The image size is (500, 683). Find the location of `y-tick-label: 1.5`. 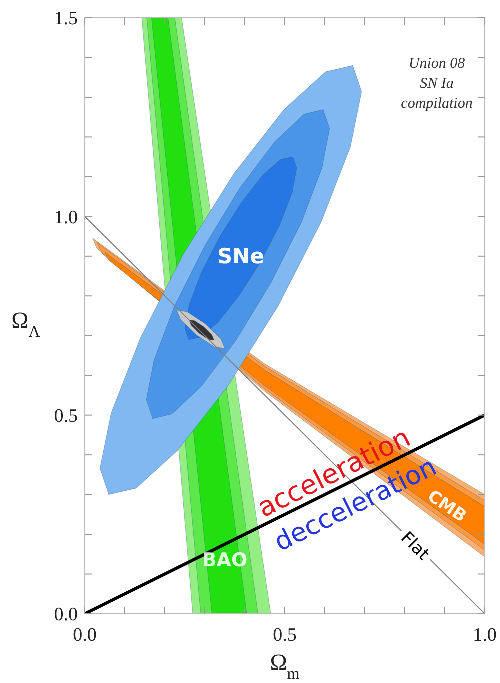

y-tick-label: 1.5 is located at coordinates (66, 19).